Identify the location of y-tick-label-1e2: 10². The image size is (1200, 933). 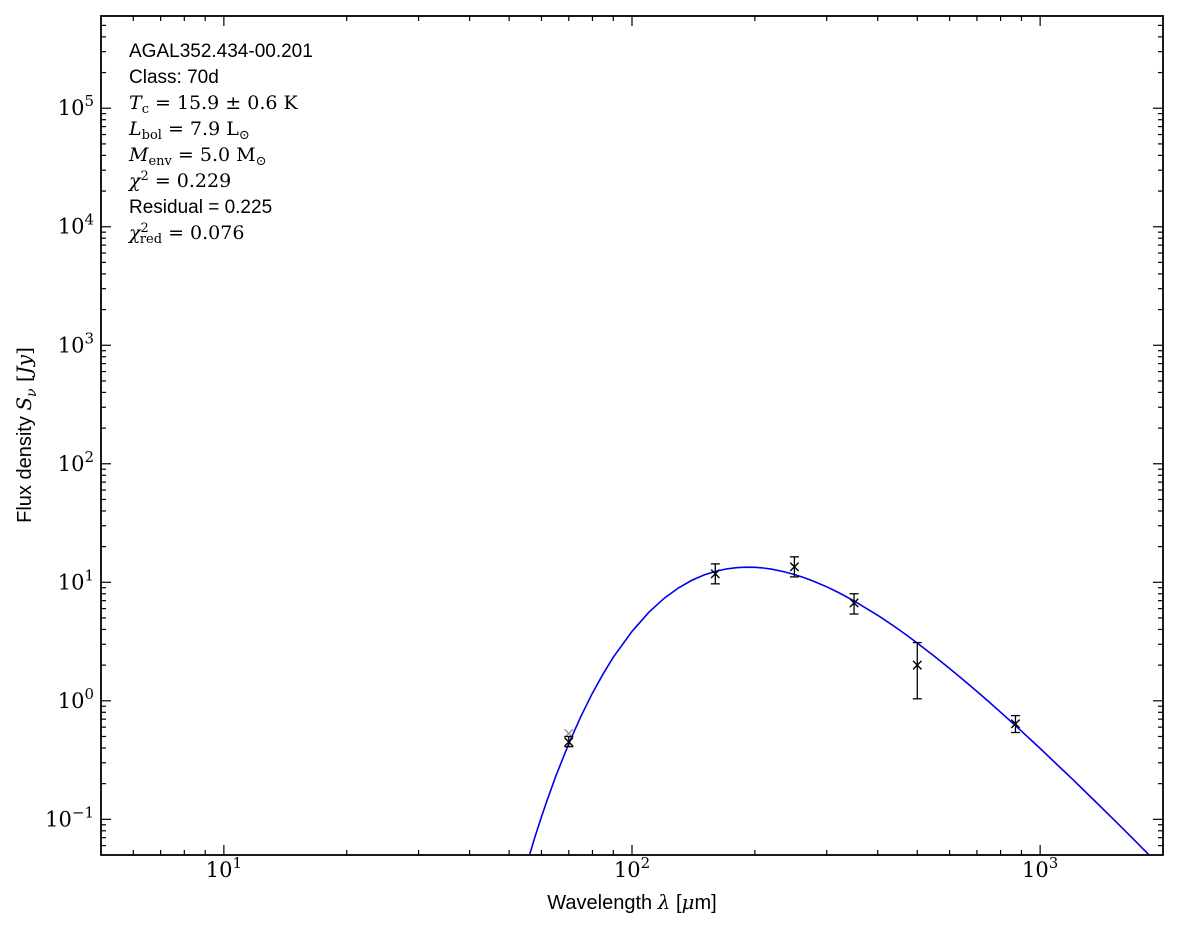
(76, 462).